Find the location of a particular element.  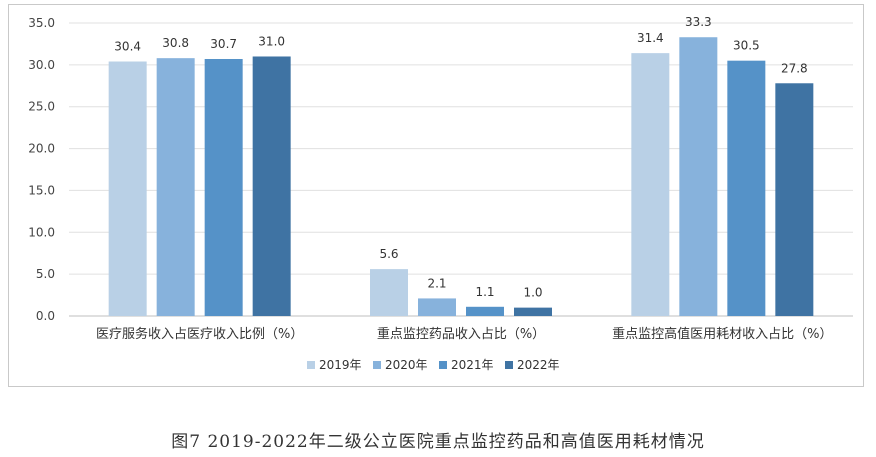

y-axis-ticks: 0.0 5.0 10.0 15.0 20.0 25.0 30.0 35.0 is located at coordinates (41, 169).